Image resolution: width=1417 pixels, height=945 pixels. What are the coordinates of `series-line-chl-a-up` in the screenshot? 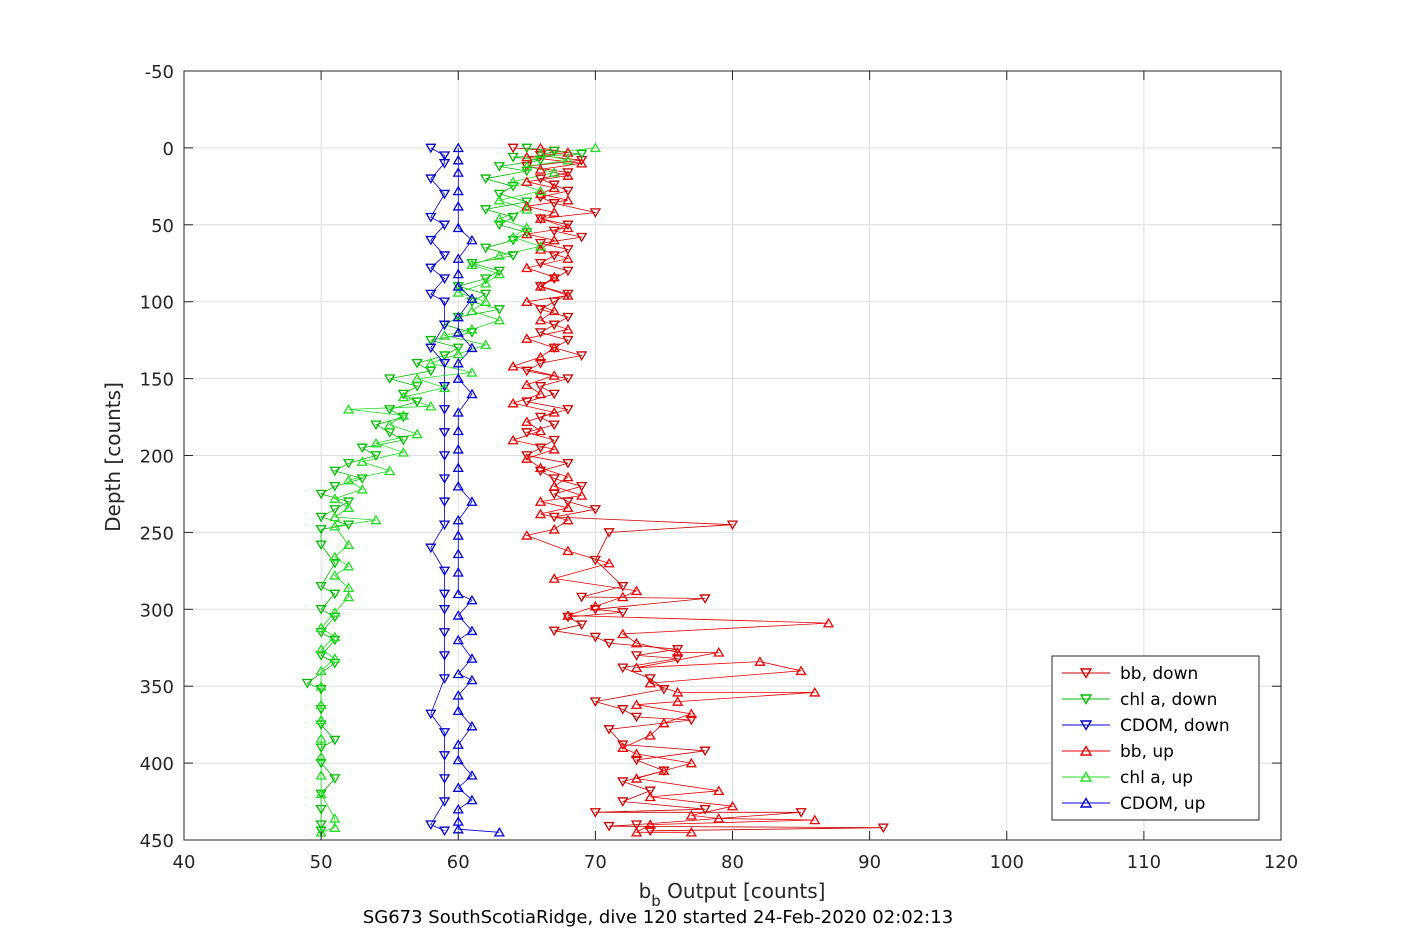 It's located at (458, 490).